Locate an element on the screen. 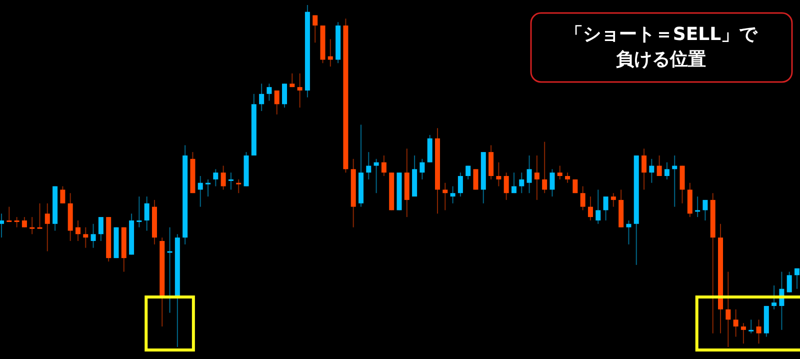 Image resolution: width=800 pixels, height=359 pixels. candlestick is located at coordinates (475, 179).